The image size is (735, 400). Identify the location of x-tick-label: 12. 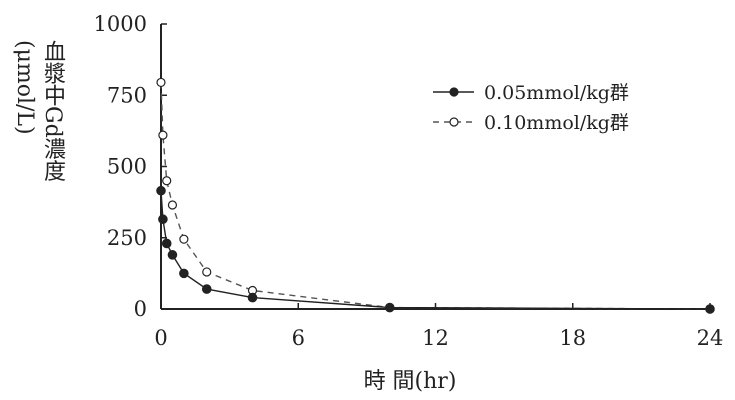
(435, 338).